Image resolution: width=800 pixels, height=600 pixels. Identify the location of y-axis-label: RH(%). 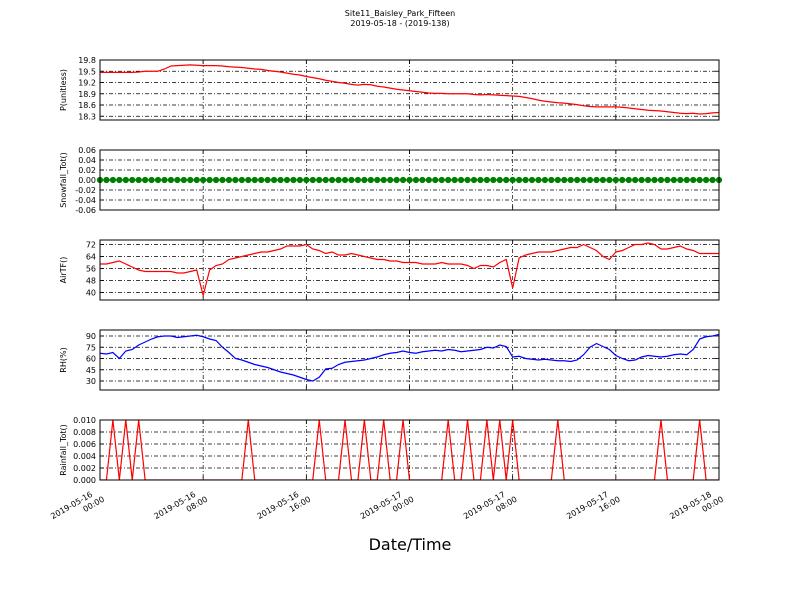
(63, 359).